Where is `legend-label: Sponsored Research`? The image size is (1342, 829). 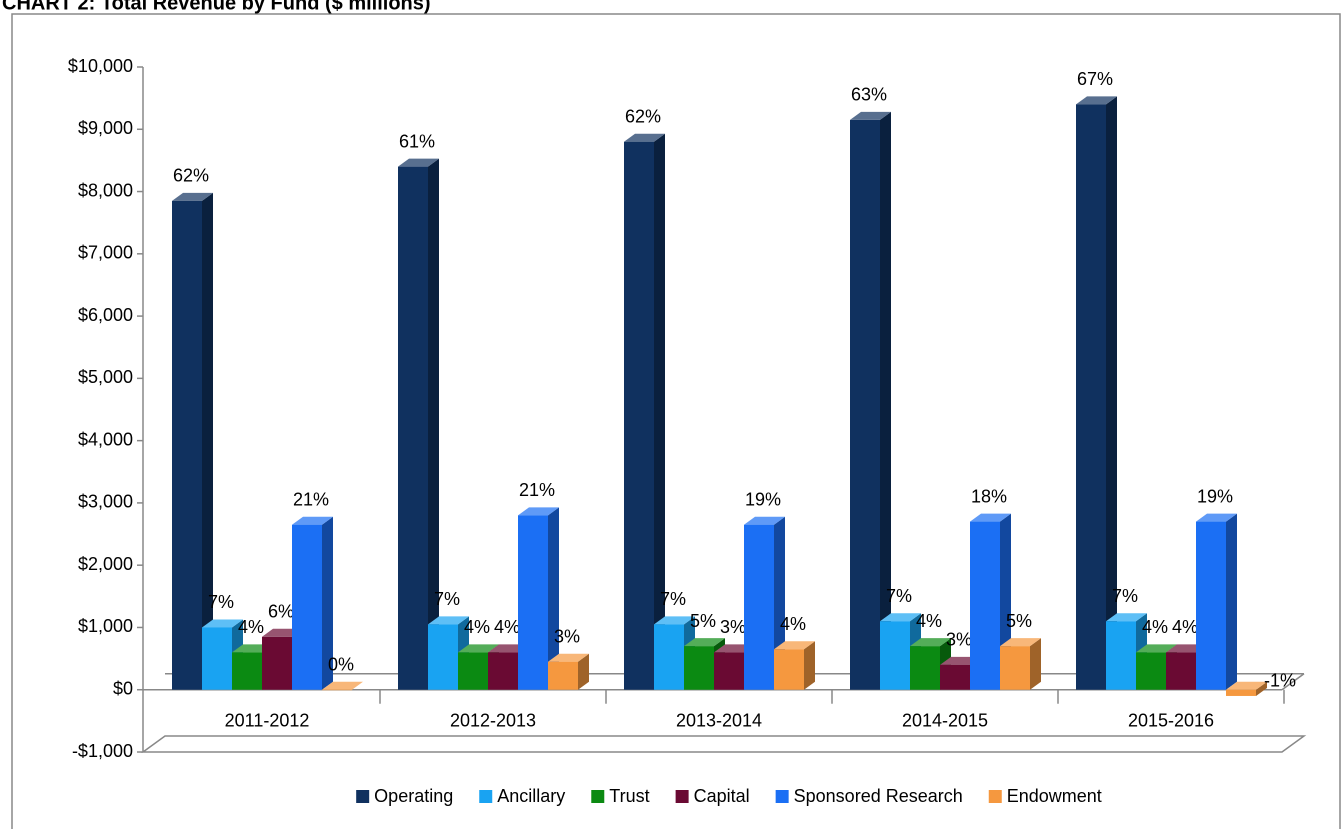 legend-label: Sponsored Research is located at coordinates (878, 796).